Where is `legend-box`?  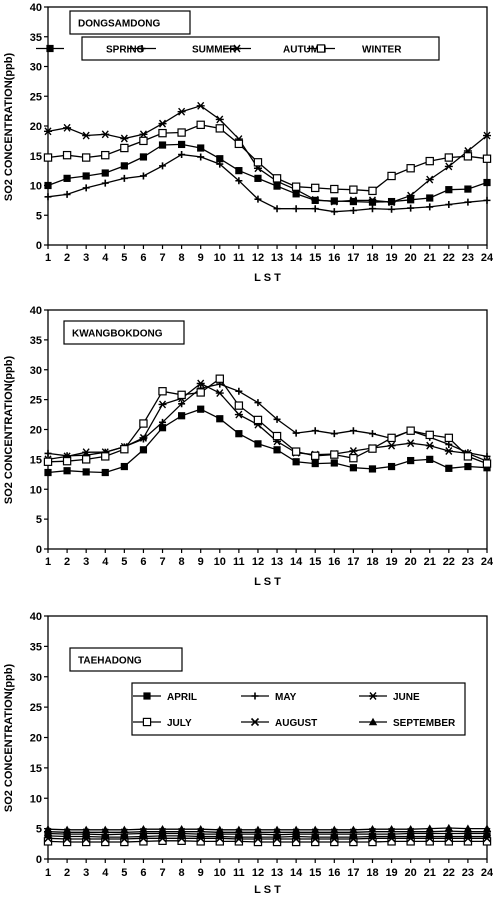 legend-box is located at coordinates (260, 48).